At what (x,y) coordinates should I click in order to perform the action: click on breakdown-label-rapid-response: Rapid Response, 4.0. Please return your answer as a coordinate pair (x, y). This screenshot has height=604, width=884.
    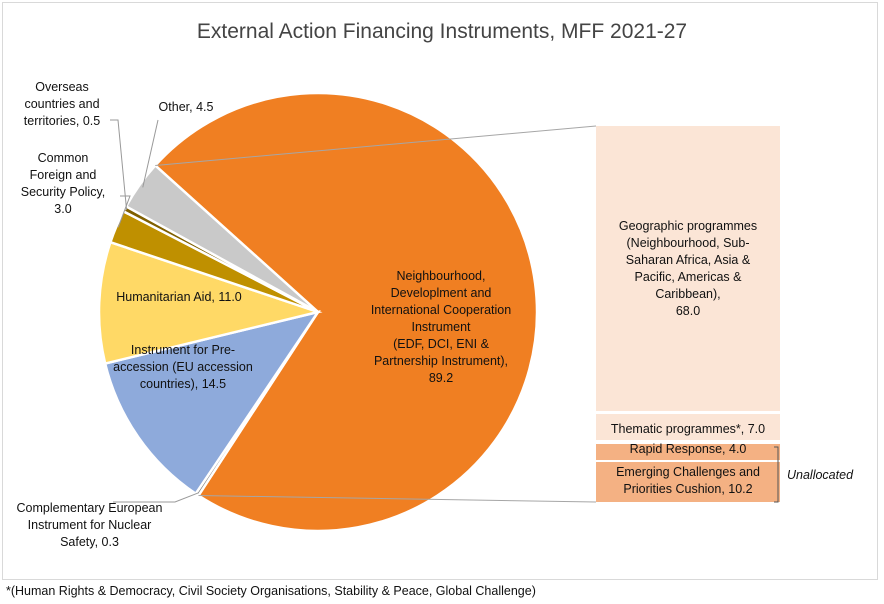
    Looking at the image, I should click on (688, 449).